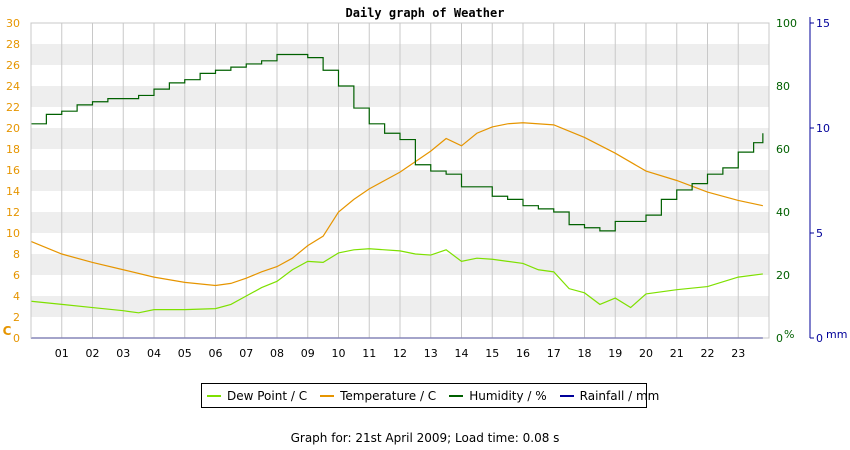 The height and width of the screenshot is (450, 850). What do you see at coordinates (13, 86) in the screenshot?
I see `left-axis-tick-label: 24` at bounding box center [13, 86].